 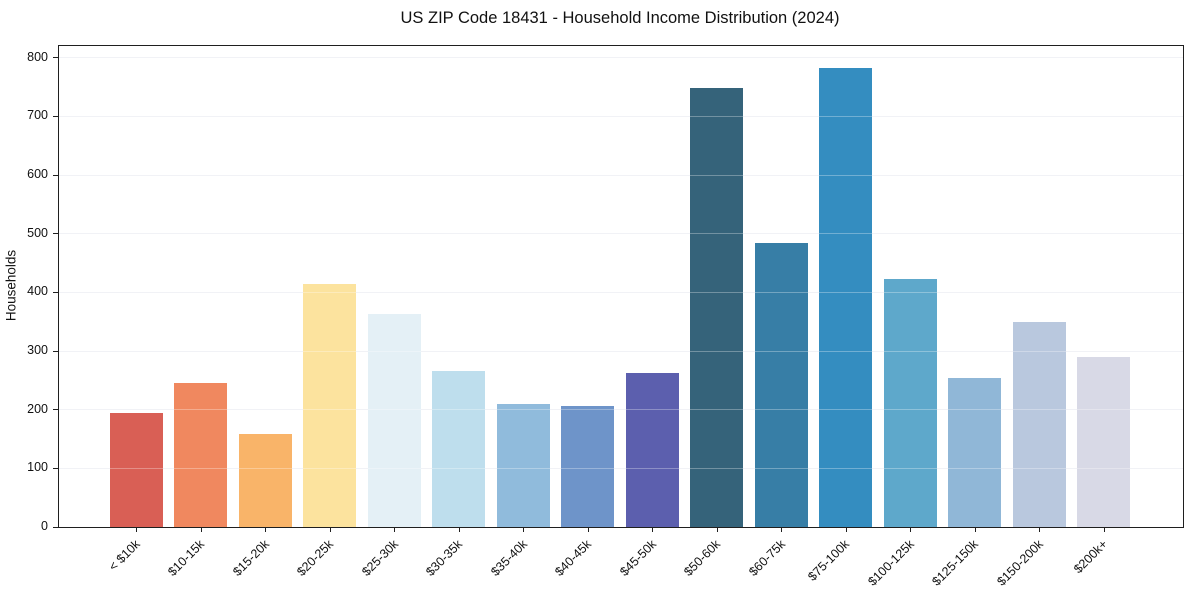 What do you see at coordinates (37, 467) in the screenshot?
I see `y-tick-label-100: 100` at bounding box center [37, 467].